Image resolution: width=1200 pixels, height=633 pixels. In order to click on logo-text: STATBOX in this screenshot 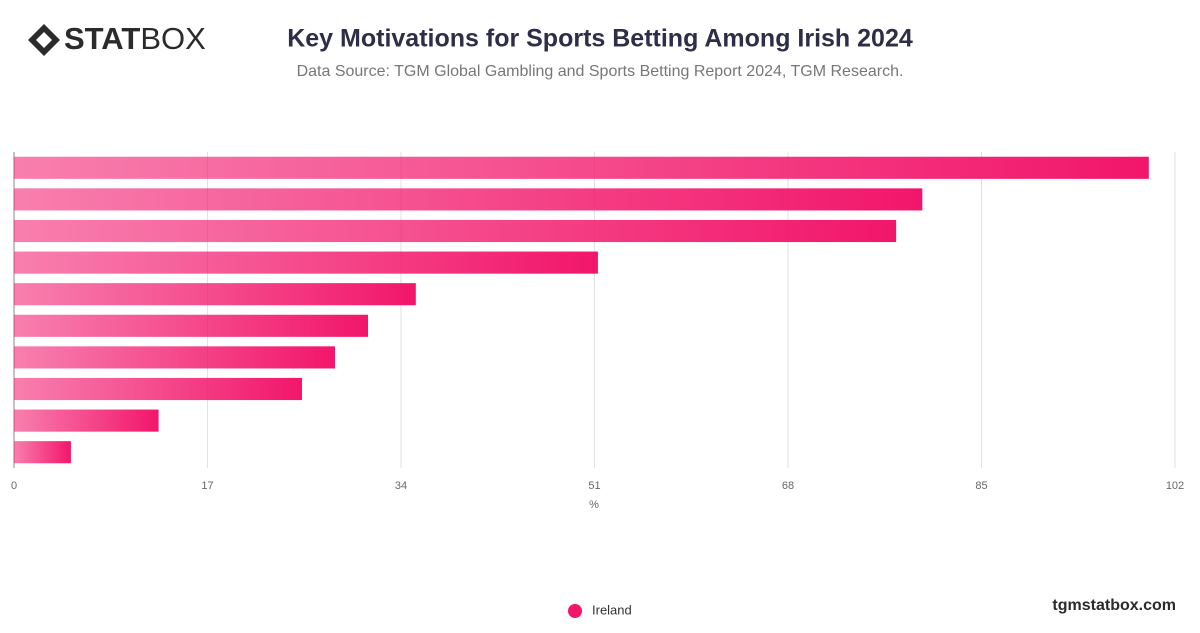, I will do `click(135, 38)`.